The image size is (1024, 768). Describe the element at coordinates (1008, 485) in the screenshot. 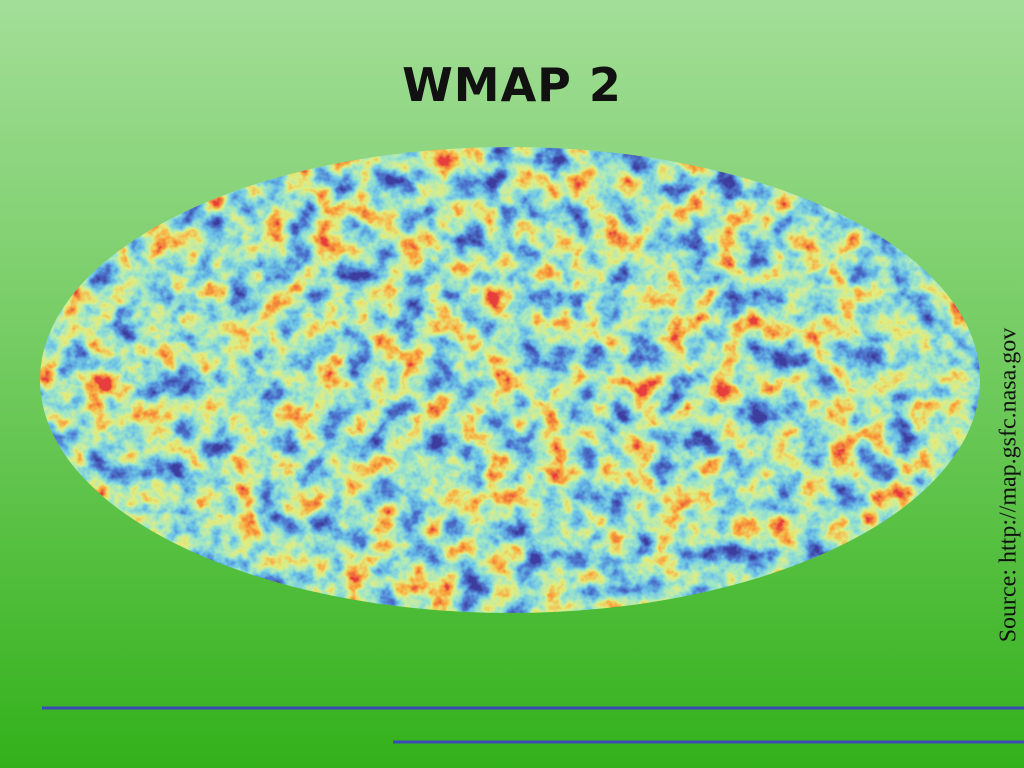

I see `source-note: Source: http://map.gsfc.nasa.gov` at that location.